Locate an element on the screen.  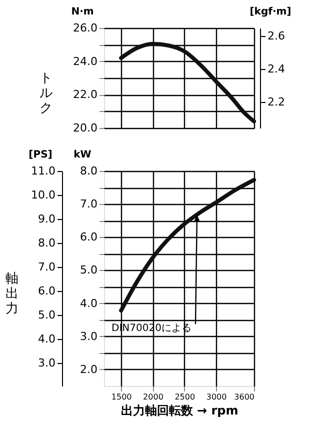
y-tick-label: 5.0 is located at coordinates (89, 270).